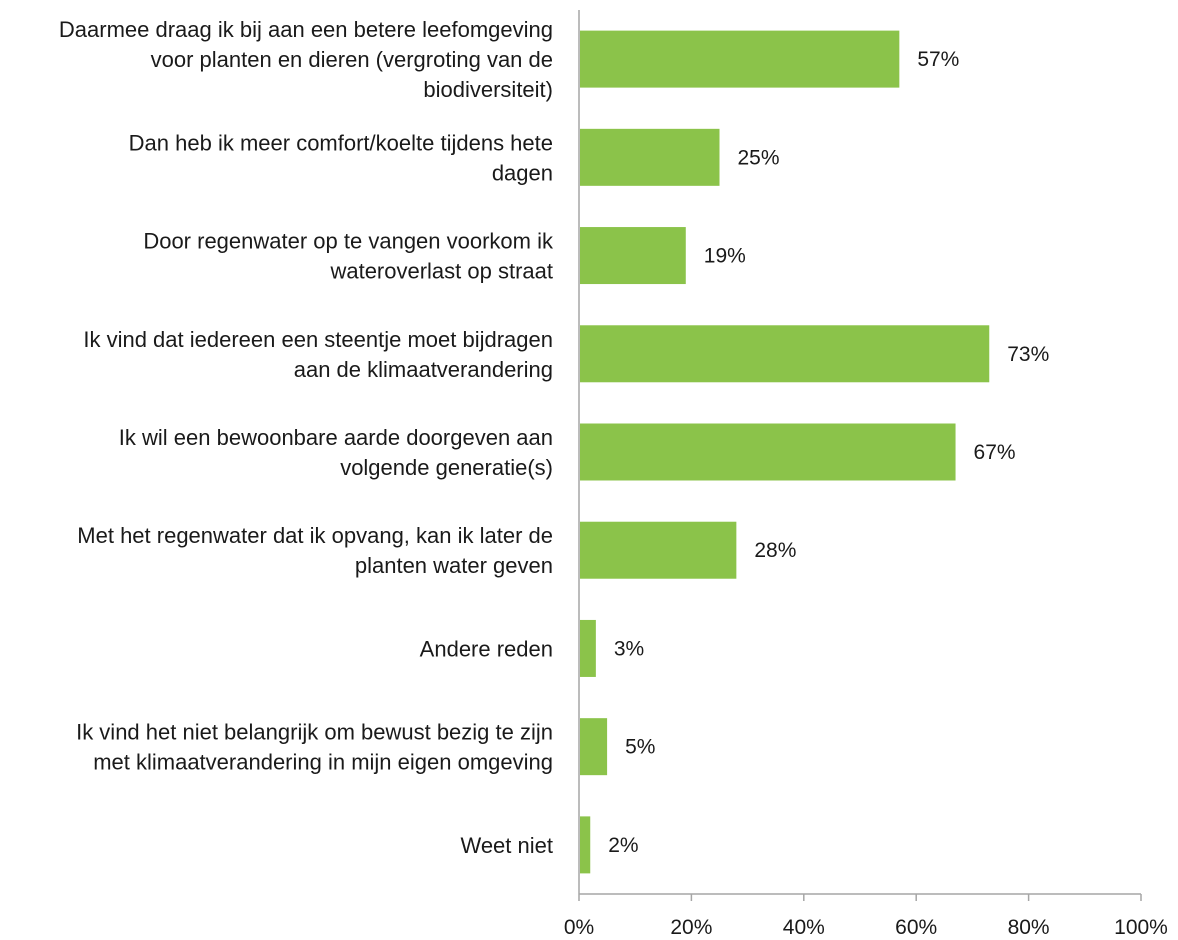  Describe the element at coordinates (1141, 927) in the screenshot. I see `x-tick-label-100: 100%` at that location.